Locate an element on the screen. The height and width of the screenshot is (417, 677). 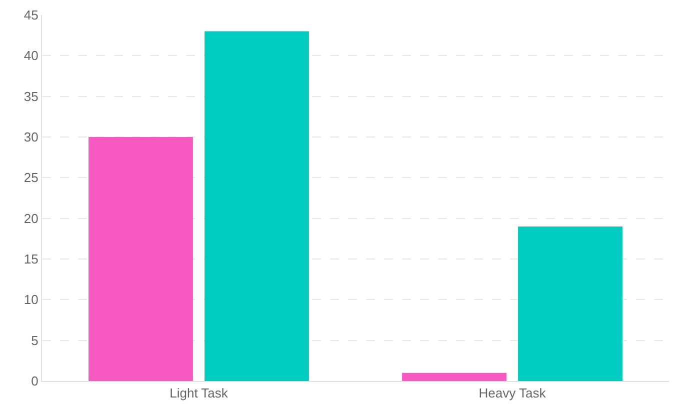
y-tick-label: 30 is located at coordinates (31, 137).